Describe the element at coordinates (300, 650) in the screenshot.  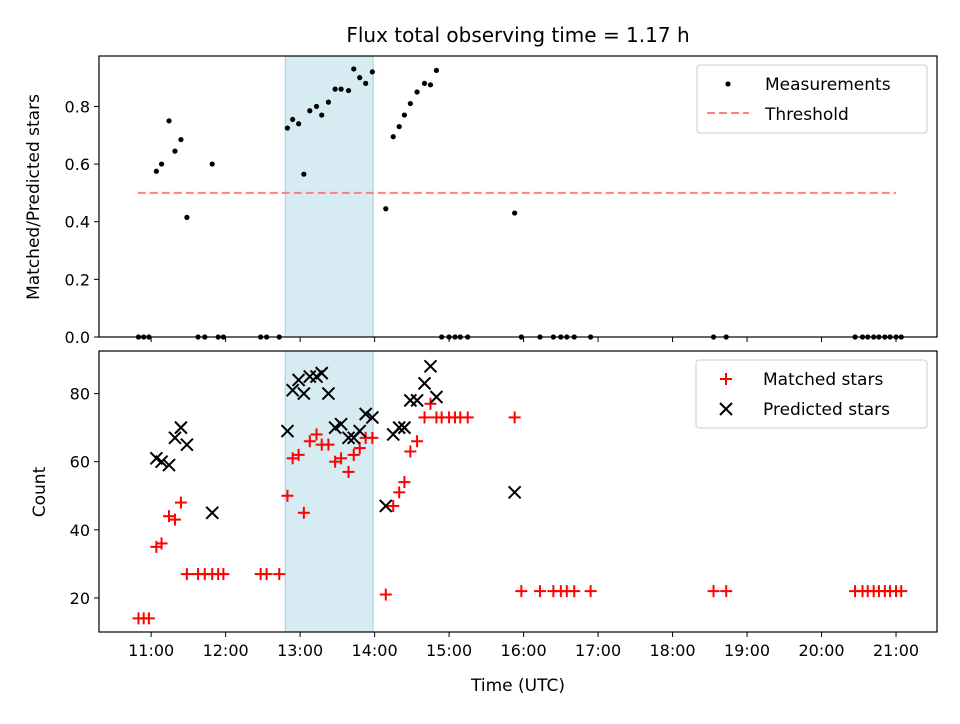
I see `x-tick-label: 13:00` at that location.